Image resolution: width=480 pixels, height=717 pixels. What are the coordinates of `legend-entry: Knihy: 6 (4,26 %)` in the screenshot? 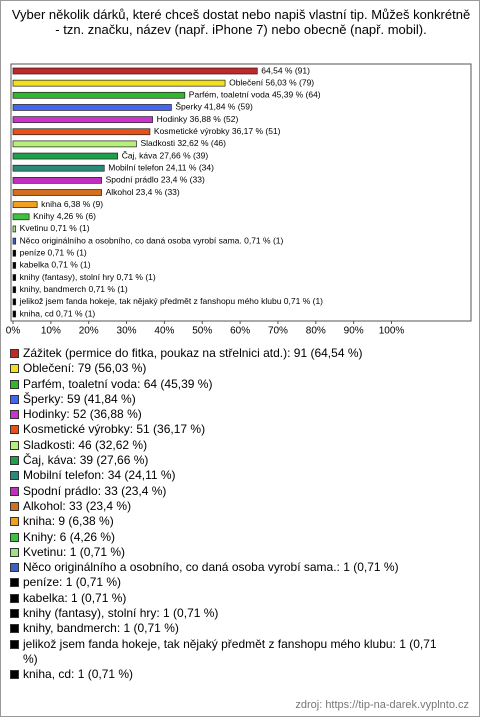 It's located at (229, 537).